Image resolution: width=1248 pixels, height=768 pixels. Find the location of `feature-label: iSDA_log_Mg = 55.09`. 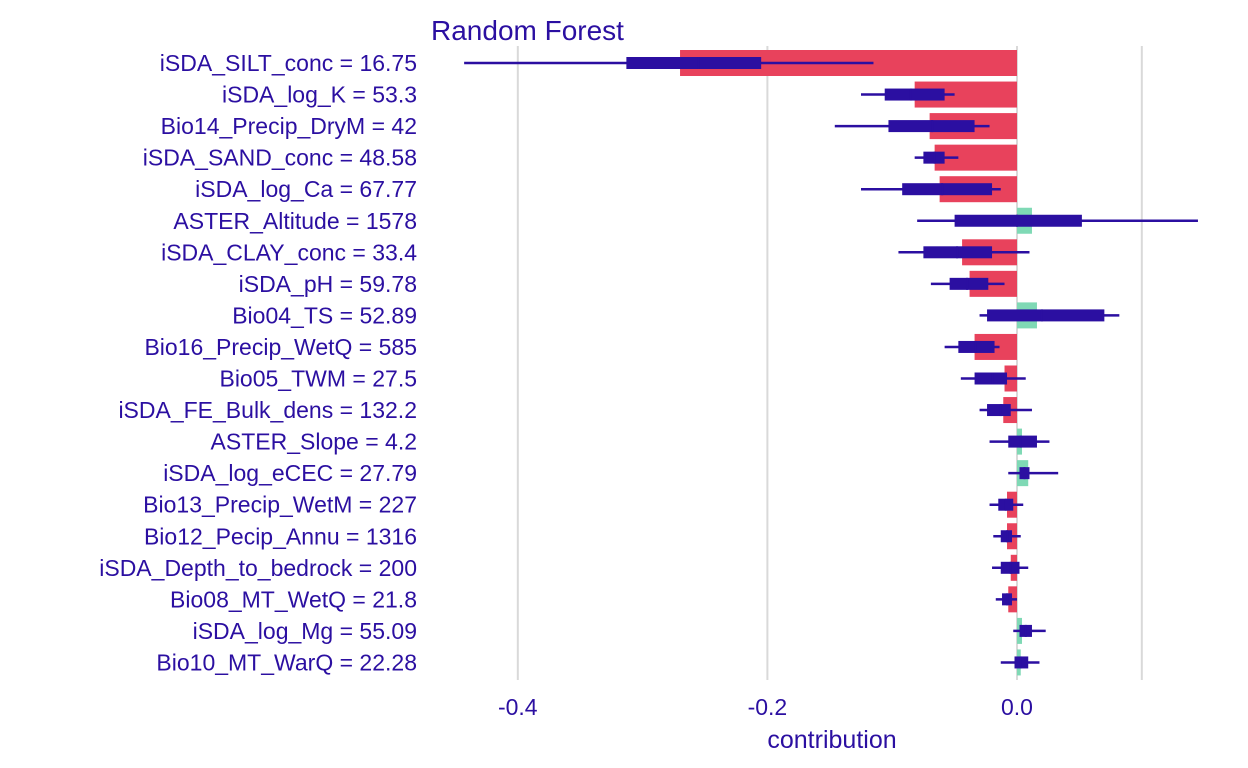

feature-label: iSDA_log_Mg = 55.09 is located at coordinates (305, 631).